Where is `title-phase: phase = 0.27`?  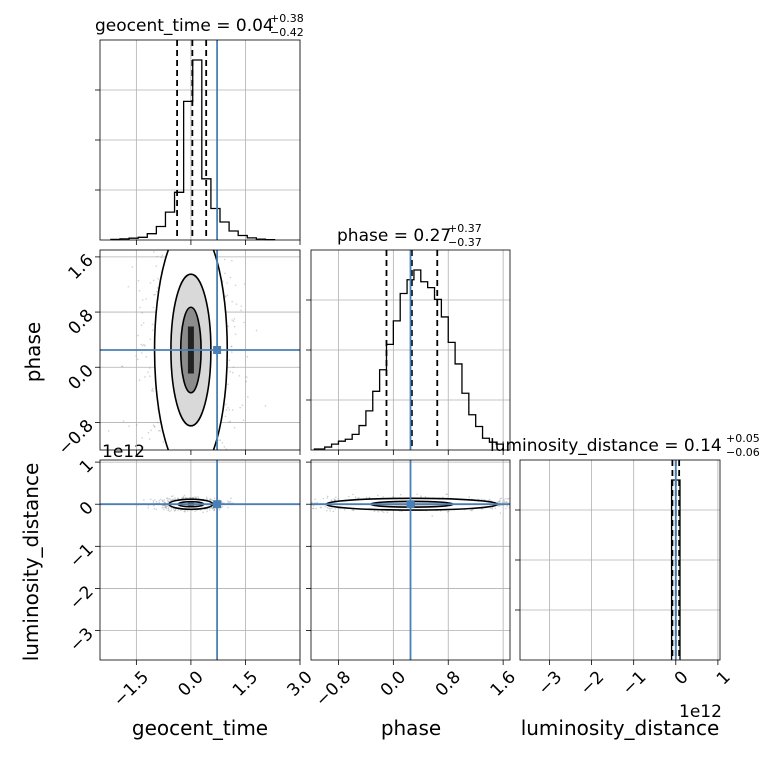
title-phase: phase = 0.27 is located at coordinates (394, 236).